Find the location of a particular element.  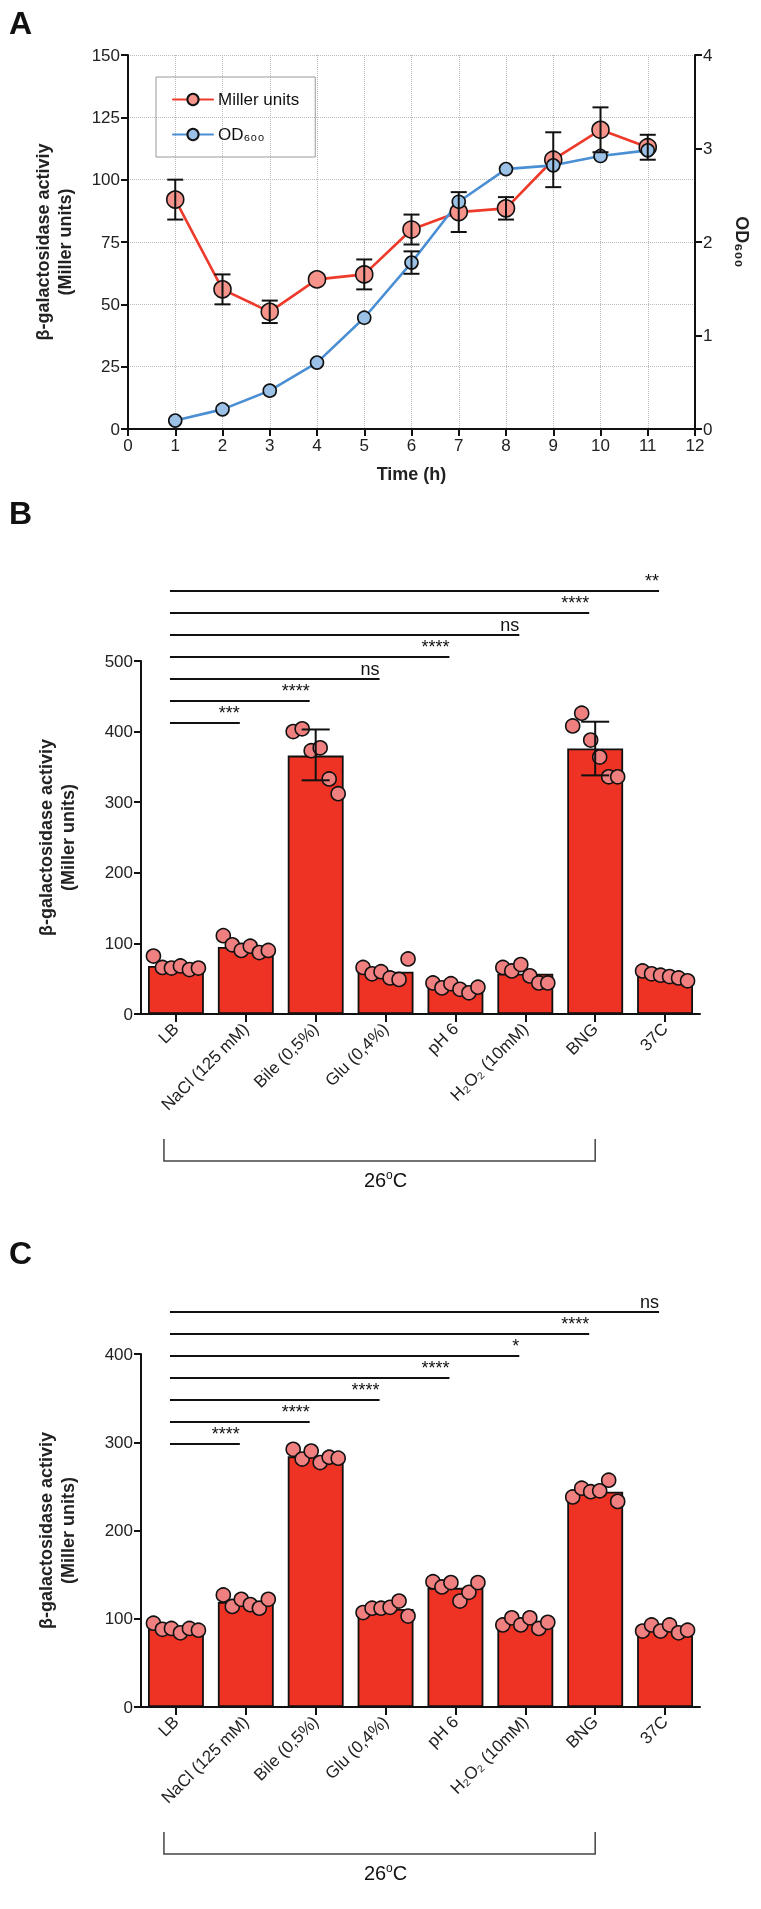

y-tick-label: 500 is located at coordinates (118, 661).